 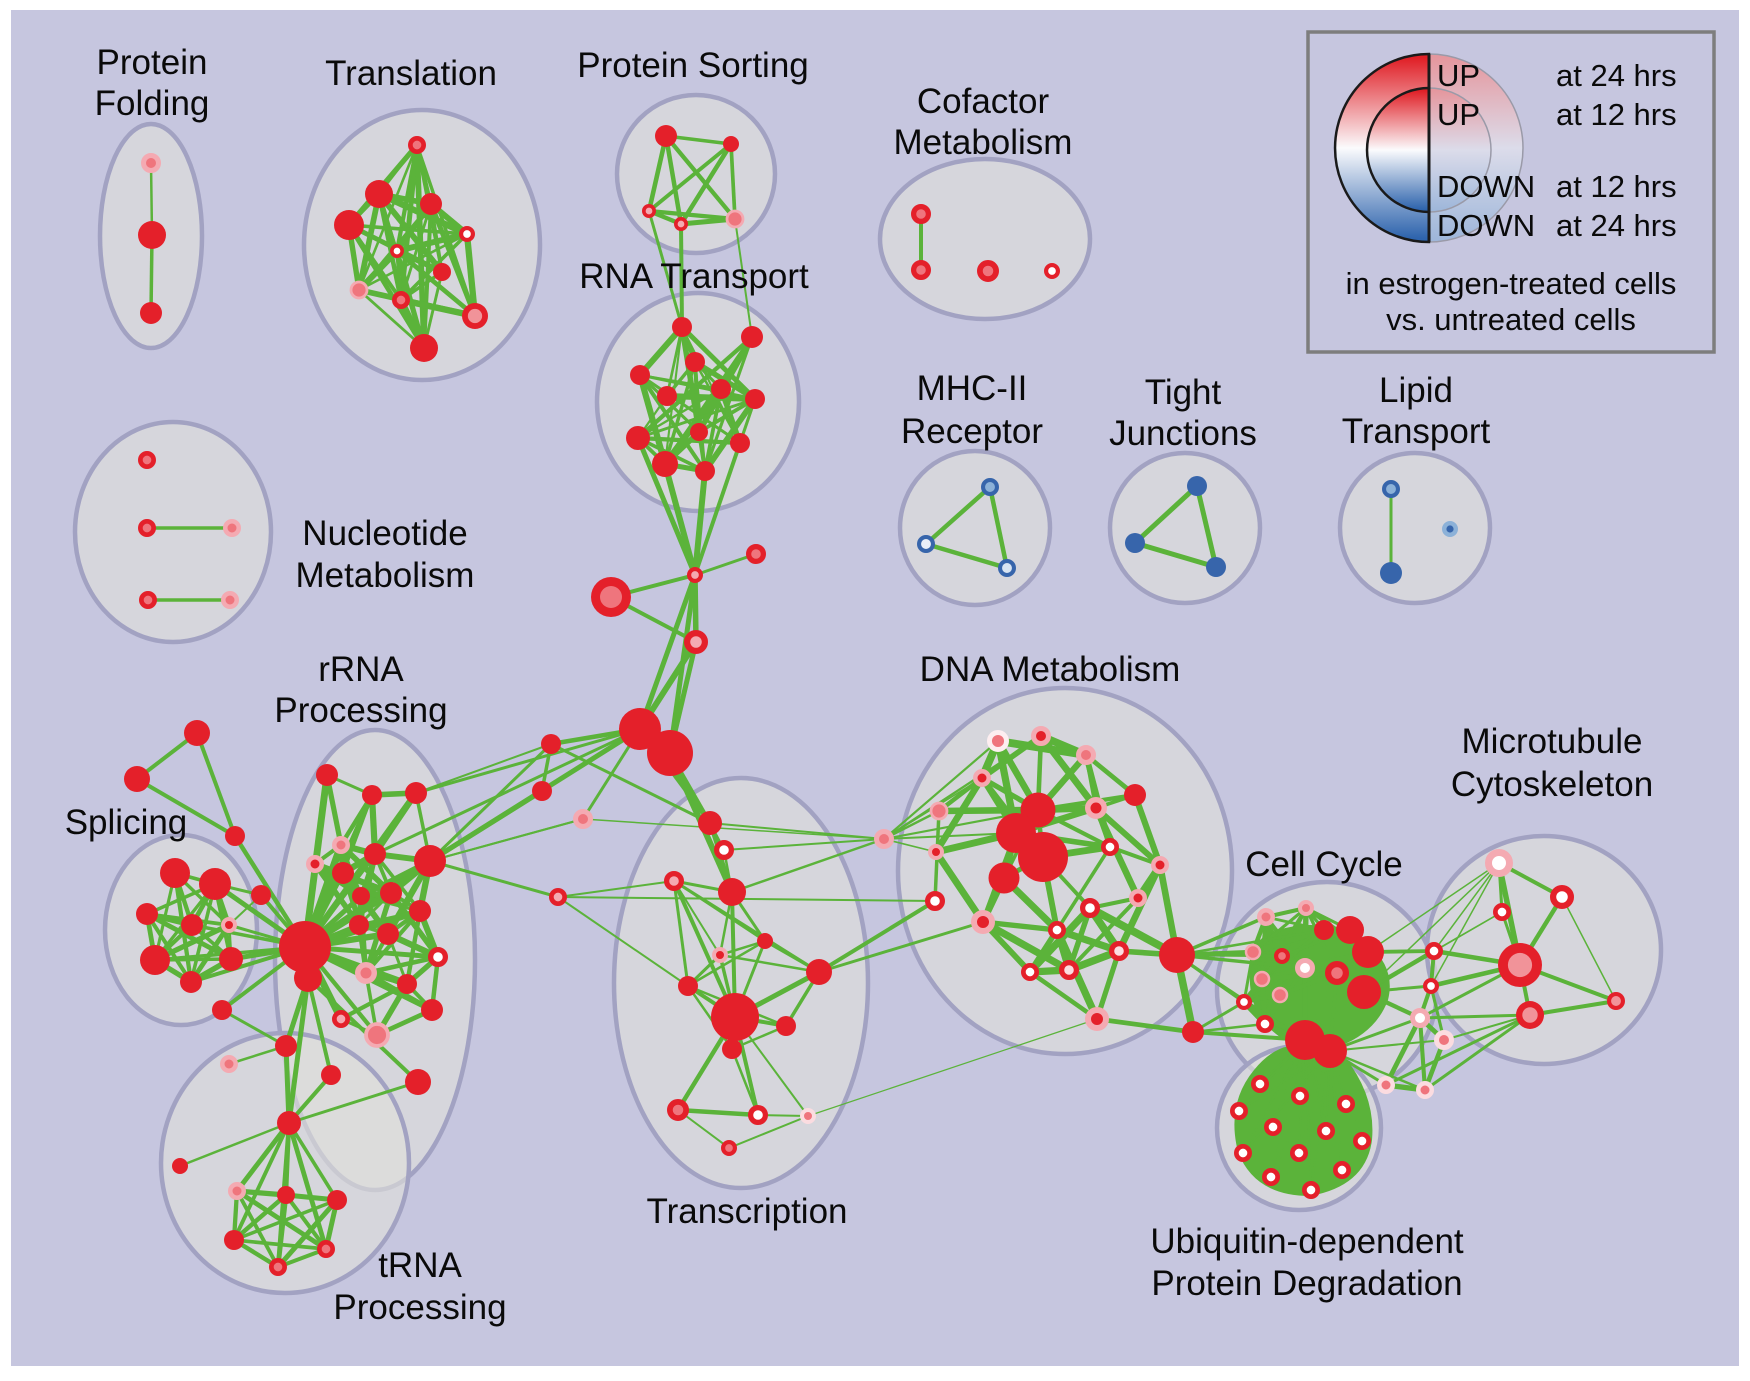 I want to click on svg-text: vs. untreated cells, so click(x=1511, y=319).